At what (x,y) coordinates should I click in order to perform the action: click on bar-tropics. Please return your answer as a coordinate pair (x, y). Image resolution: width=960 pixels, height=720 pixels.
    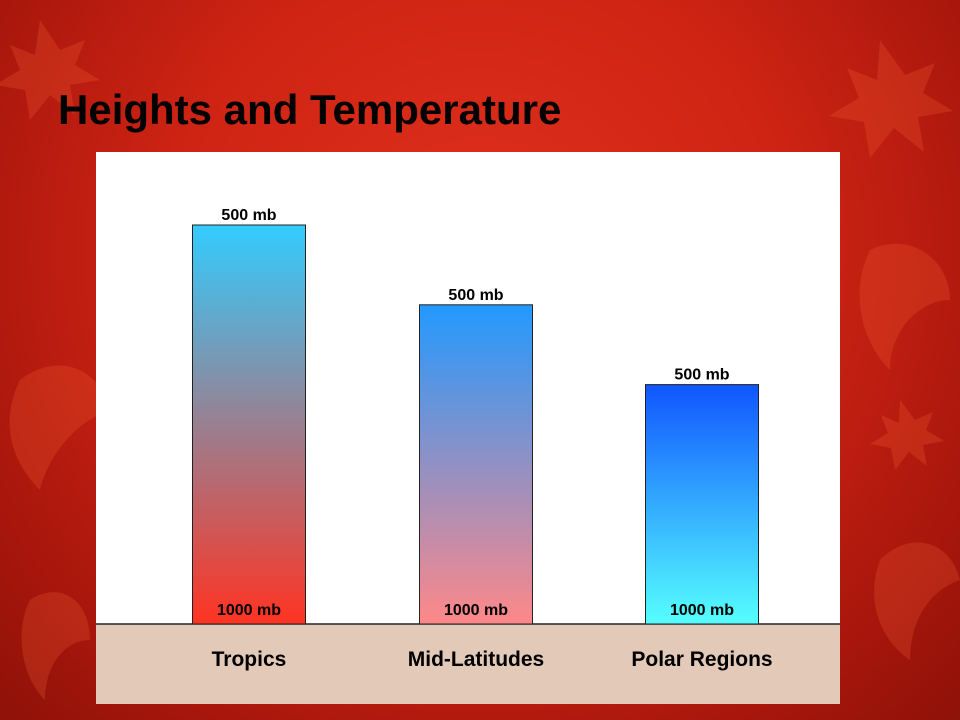
    Looking at the image, I should click on (249, 424).